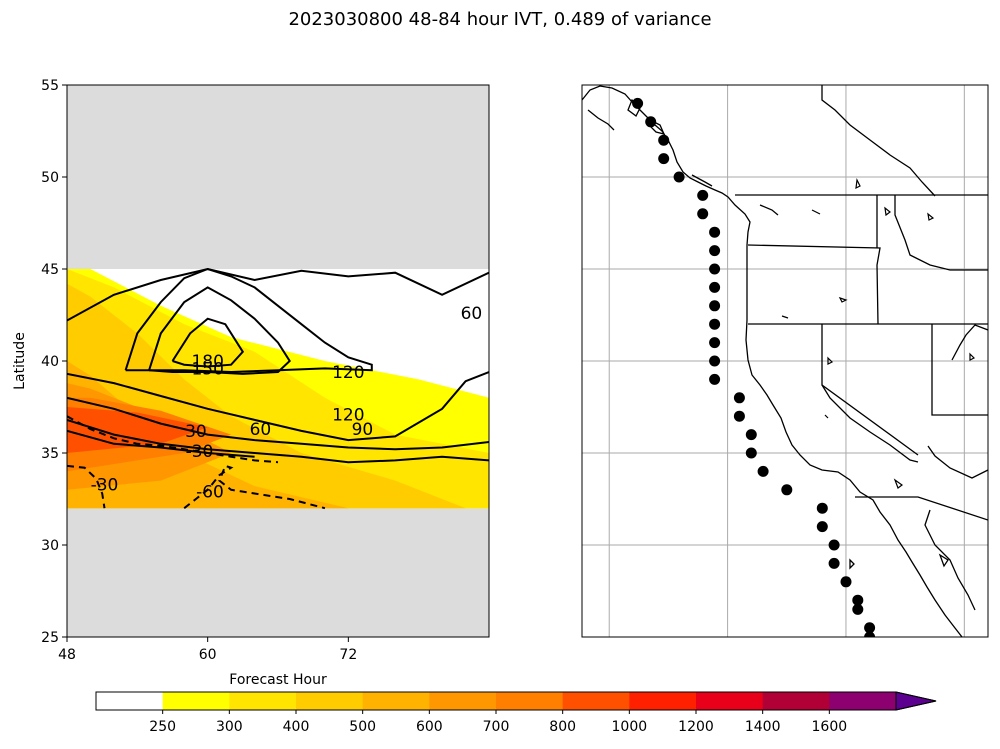 The width and height of the screenshot is (1000, 749). Describe the element at coordinates (162, 727) in the screenshot. I see `colorbar-label: 250` at that location.